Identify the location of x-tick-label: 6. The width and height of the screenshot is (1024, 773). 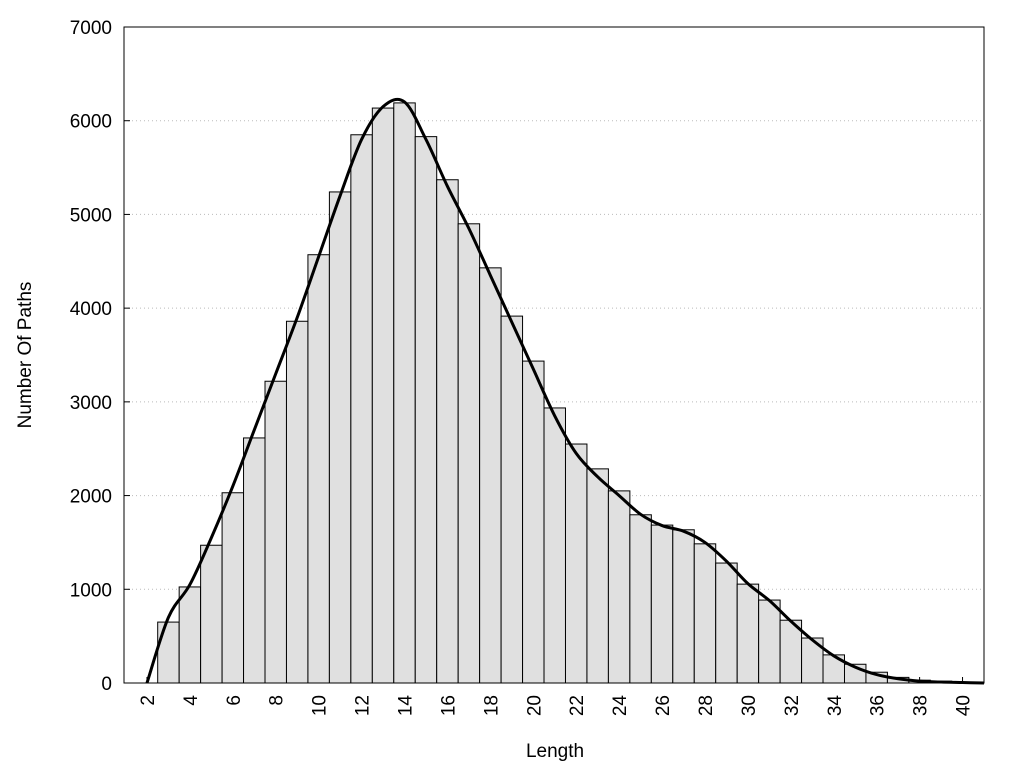
(234, 700).